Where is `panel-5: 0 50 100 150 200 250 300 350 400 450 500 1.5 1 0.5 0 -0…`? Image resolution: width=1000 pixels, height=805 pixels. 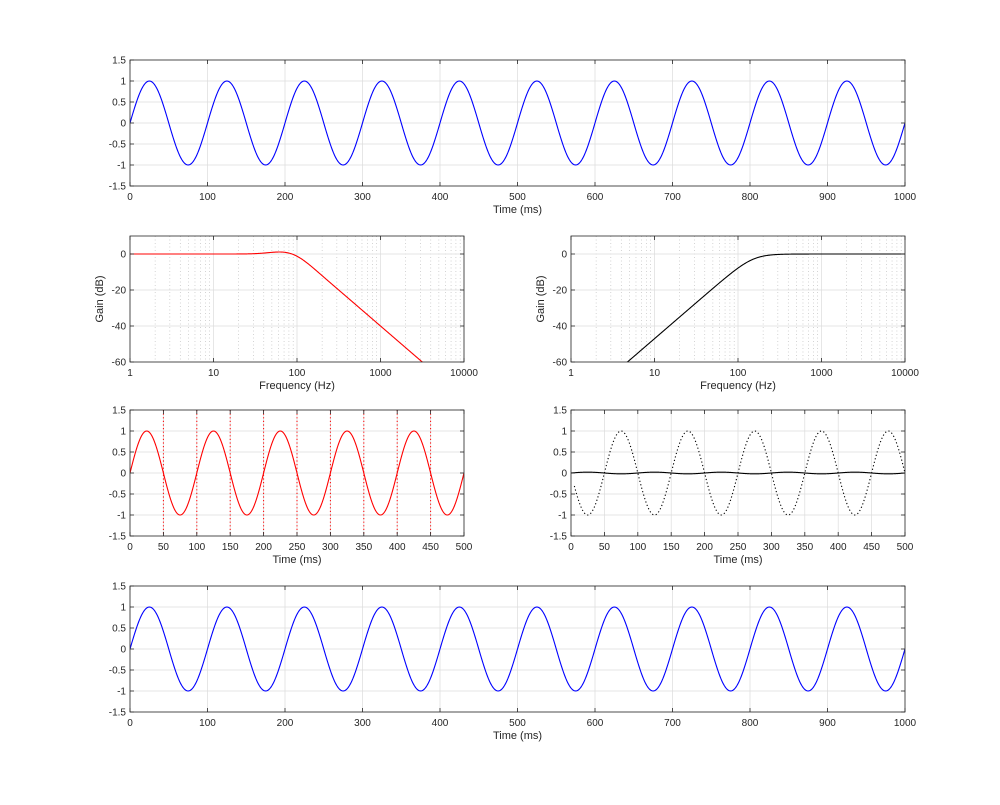 panel-5: 0 50 100 150 200 250 300 350 400 450 500 1.5 1 0.5 0 -0… is located at coordinates (732, 486).